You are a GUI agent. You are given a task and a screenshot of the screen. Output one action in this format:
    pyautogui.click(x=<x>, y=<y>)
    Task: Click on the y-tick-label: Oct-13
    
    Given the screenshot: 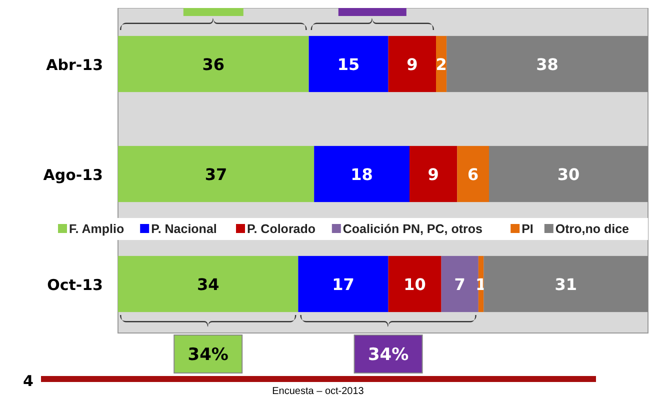 What is the action you would take?
    pyautogui.click(x=75, y=285)
    